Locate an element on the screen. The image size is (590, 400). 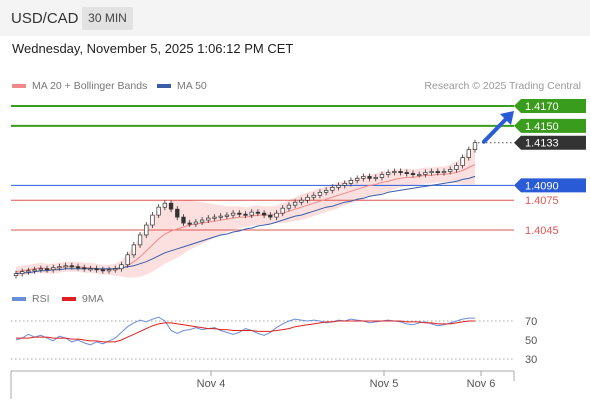
legend-9ma: 9MA is located at coordinates (83, 299).